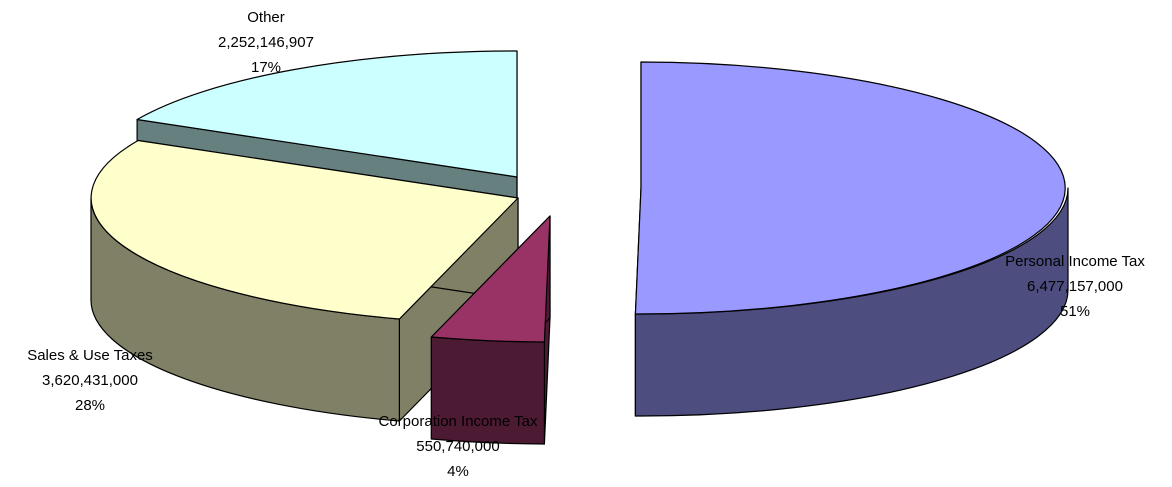 The width and height of the screenshot is (1172, 487). Describe the element at coordinates (490, 279) in the screenshot. I see `slice-top-corporation-income-tax` at that location.